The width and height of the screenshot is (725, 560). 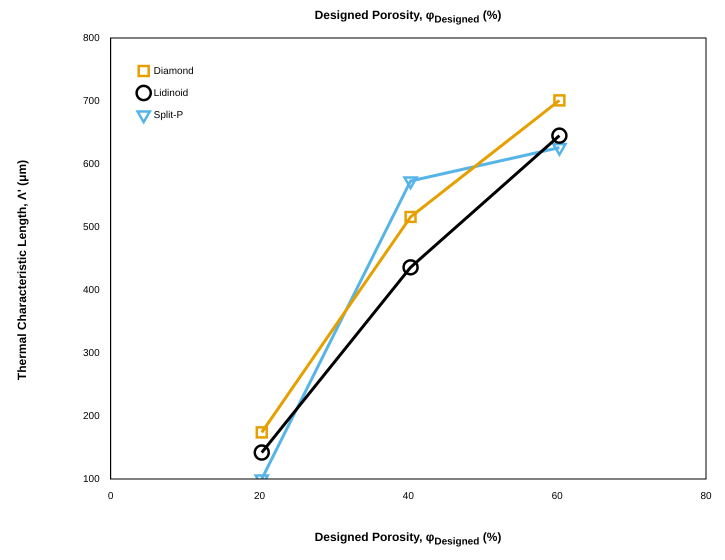 I want to click on x-tick-label: 60, so click(x=558, y=496).